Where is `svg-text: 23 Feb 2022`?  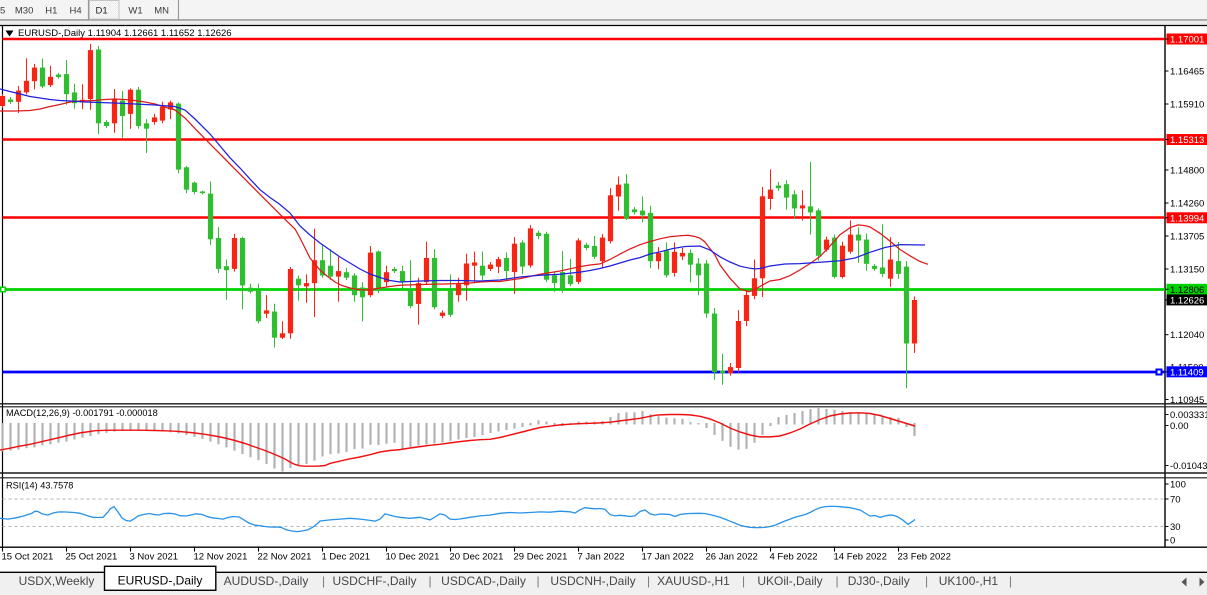 svg-text: 23 Feb 2022 is located at coordinates (924, 557).